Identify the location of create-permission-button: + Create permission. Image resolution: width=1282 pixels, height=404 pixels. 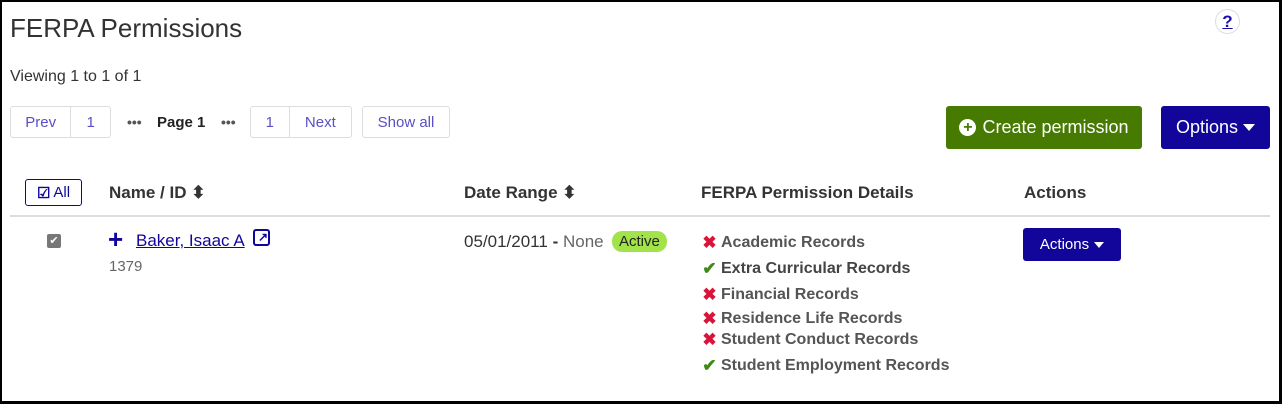
(1044, 127).